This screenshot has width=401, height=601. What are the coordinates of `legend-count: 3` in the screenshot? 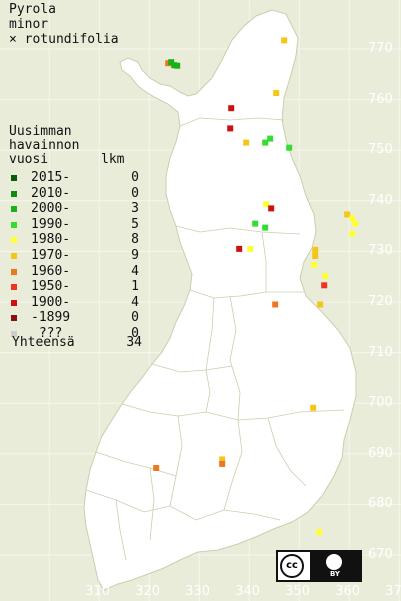 It's located at (135, 209).